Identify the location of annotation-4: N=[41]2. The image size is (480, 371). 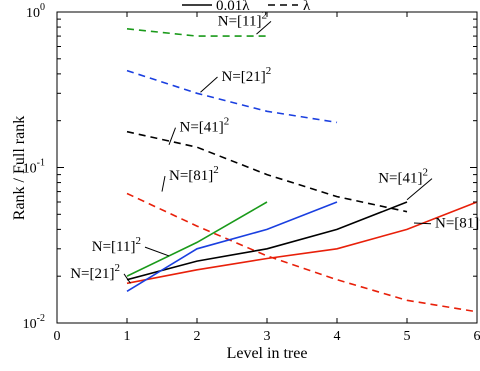
(403, 177).